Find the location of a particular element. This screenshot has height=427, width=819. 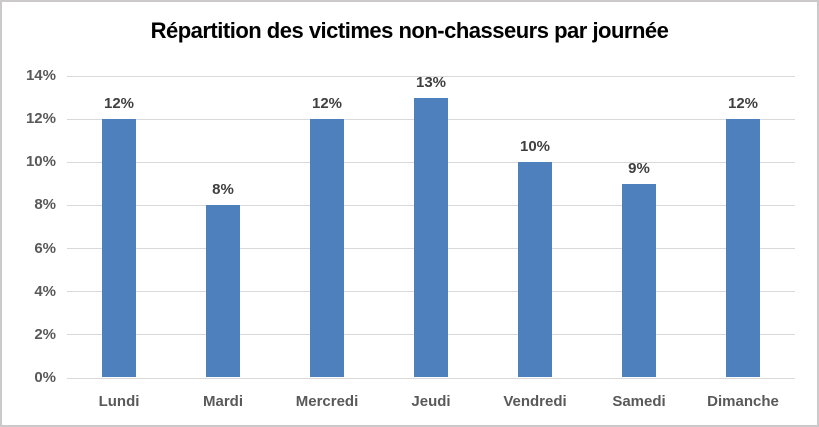

y-tick-label: 14% is located at coordinates (40, 75).